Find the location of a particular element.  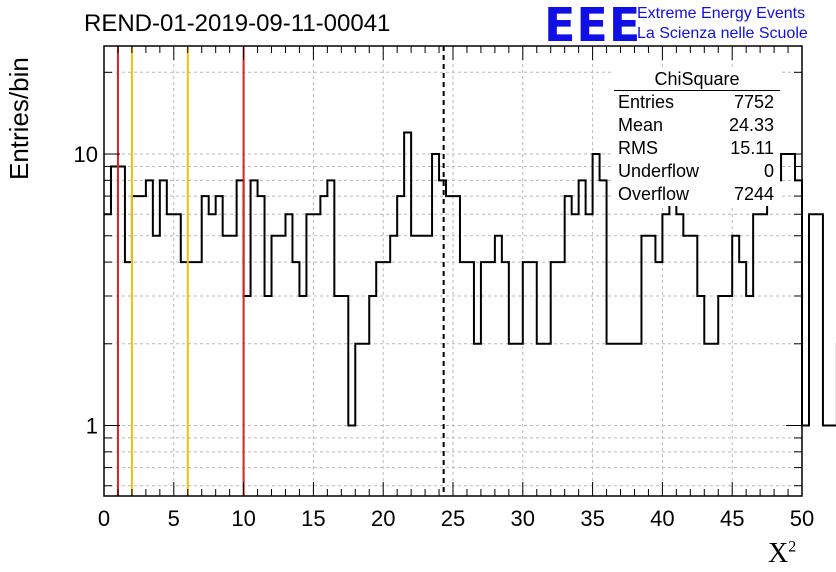

x-tick-label: 45 is located at coordinates (732, 518).